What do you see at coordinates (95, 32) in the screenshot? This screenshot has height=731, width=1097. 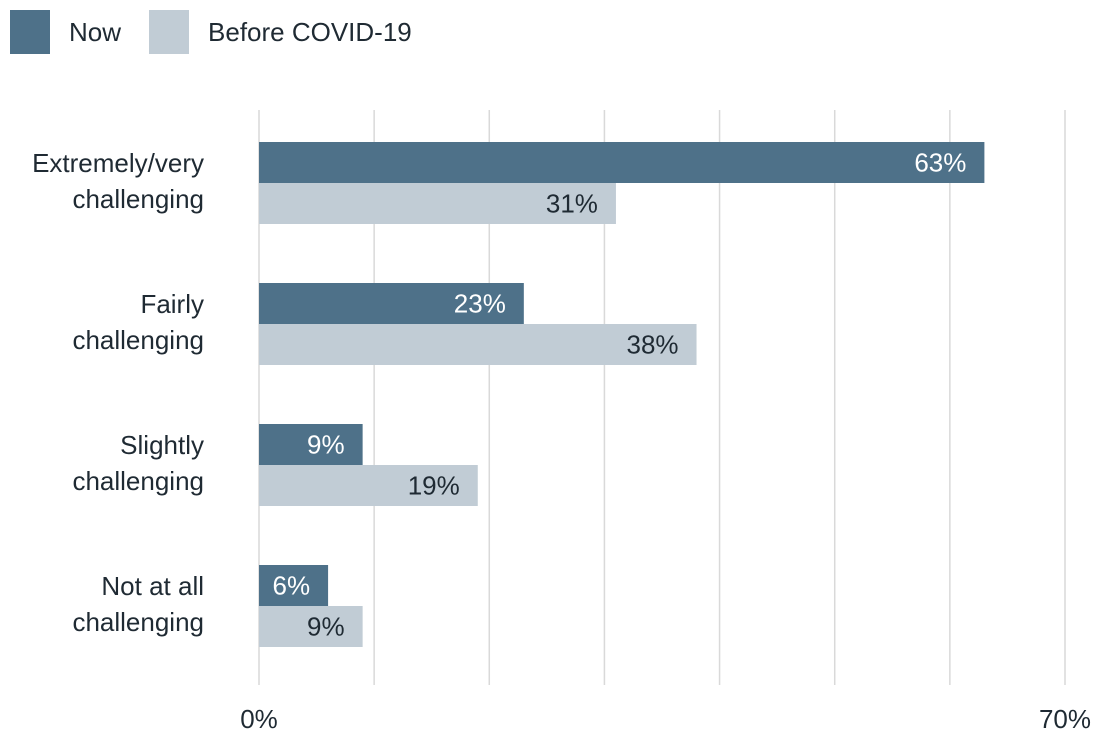 I see `legend-label-now: Now` at bounding box center [95, 32].